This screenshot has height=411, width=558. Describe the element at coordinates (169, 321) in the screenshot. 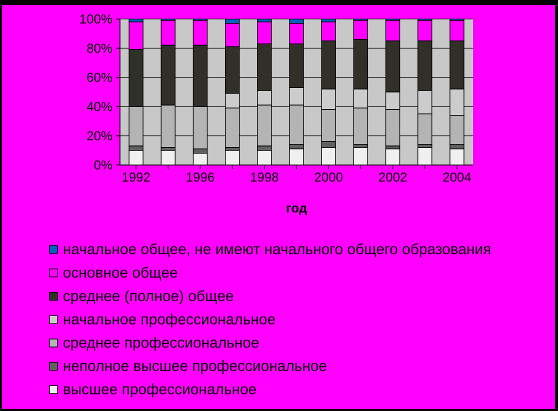

I see `legend-label: начальное профессиональное` at that location.